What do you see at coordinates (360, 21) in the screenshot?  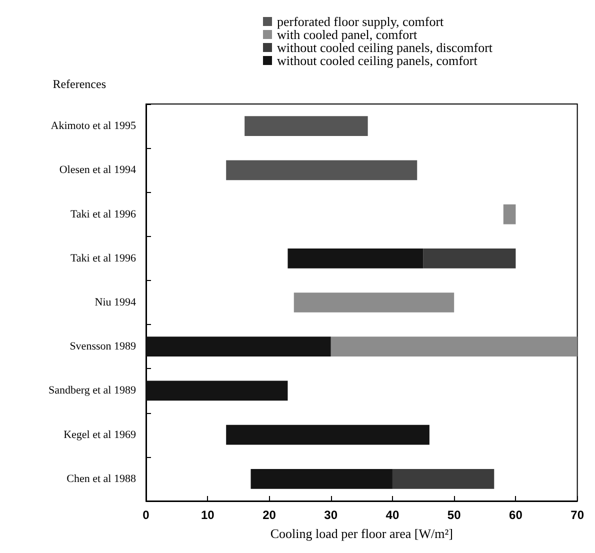 I see `legend-label: perforated floor supply, comfort` at bounding box center [360, 21].